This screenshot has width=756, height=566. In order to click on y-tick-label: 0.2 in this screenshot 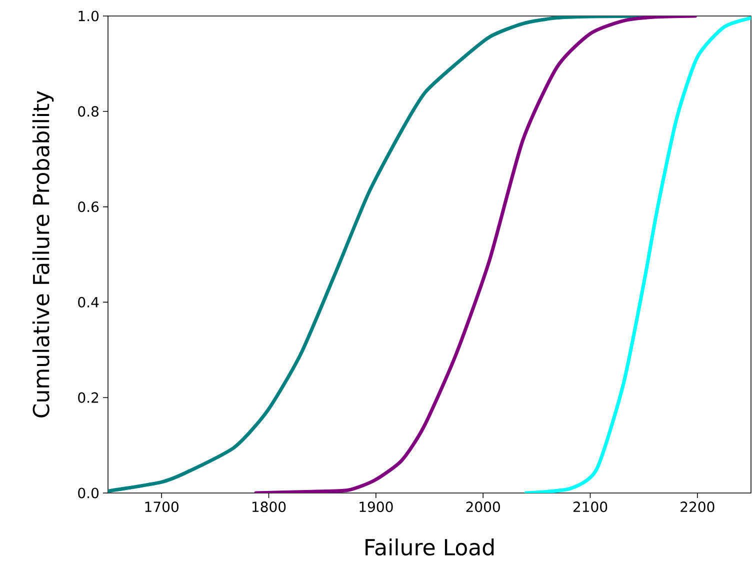, I will do `click(88, 397)`.